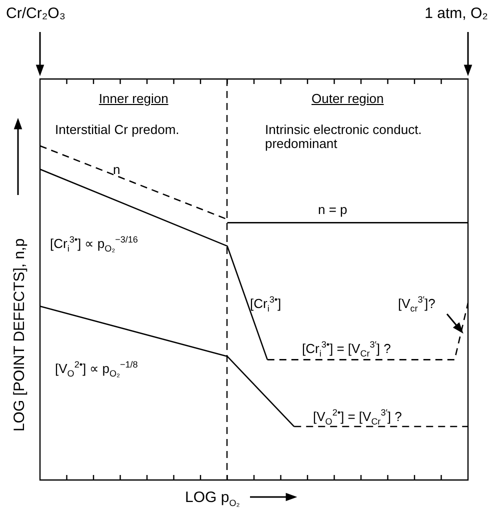 This screenshot has height=527, width=490. Describe the element at coordinates (417, 304) in the screenshot. I see `annotation: [V$_{cr}$$^{3′}$]?` at that location.